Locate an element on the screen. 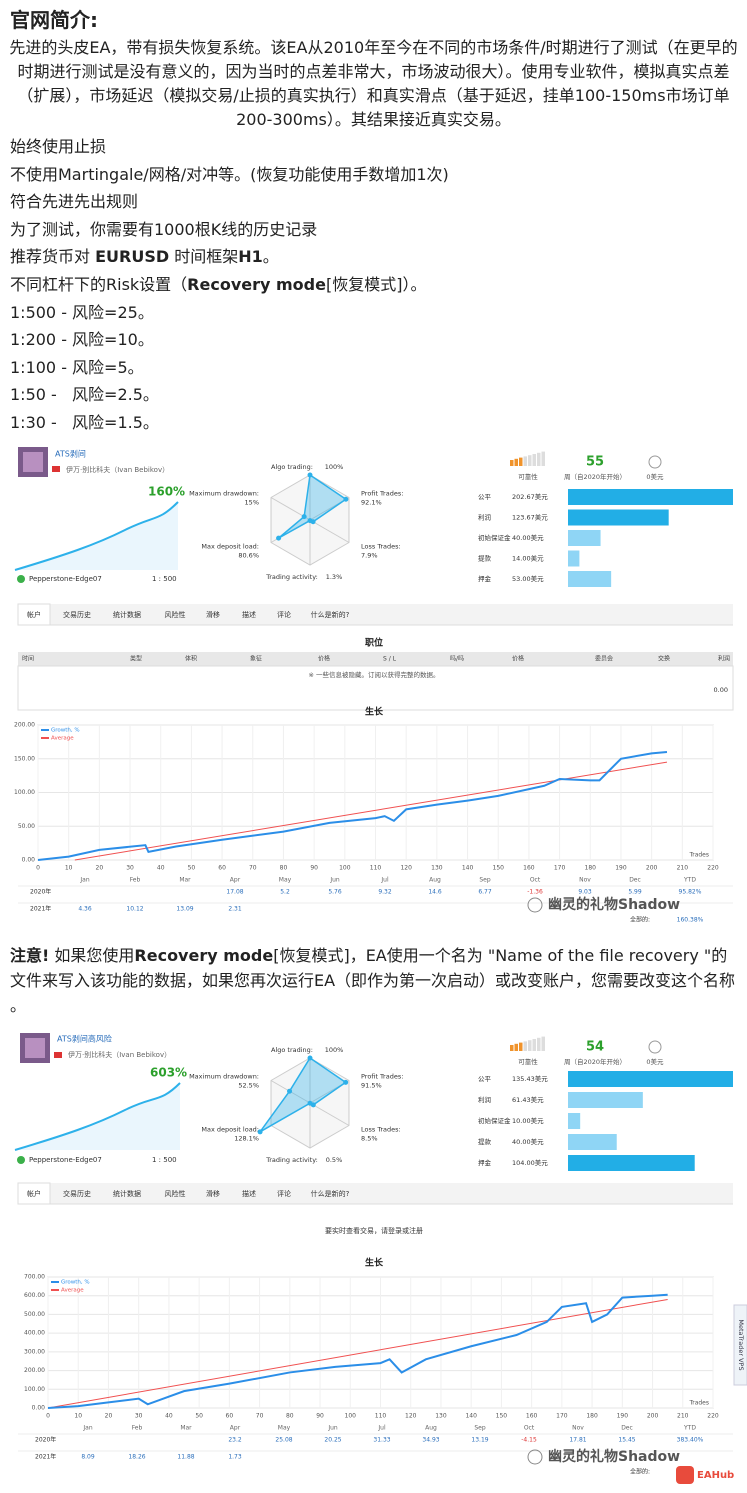 This screenshot has height=1493, width=747. x-tick-label: 160 is located at coordinates (529, 868).